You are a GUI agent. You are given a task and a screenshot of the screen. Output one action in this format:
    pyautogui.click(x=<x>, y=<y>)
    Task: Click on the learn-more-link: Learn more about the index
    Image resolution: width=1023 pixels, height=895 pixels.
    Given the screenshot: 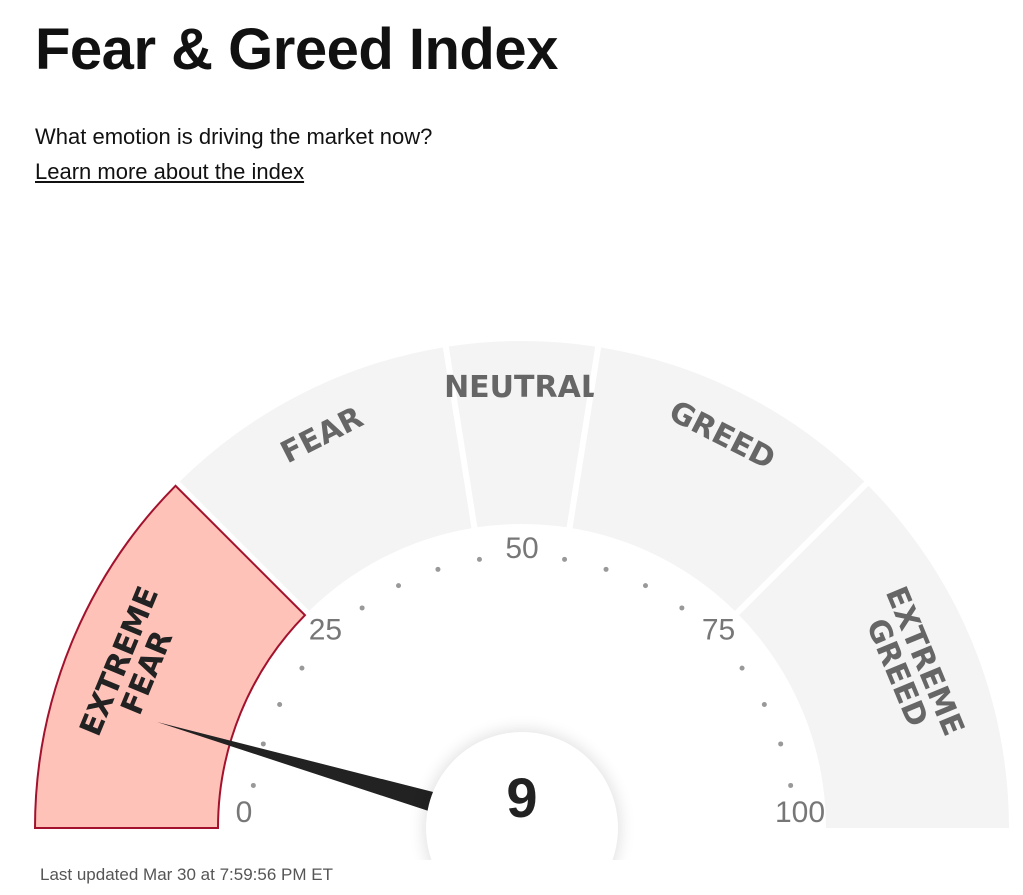 What is the action you would take?
    pyautogui.click(x=170, y=171)
    